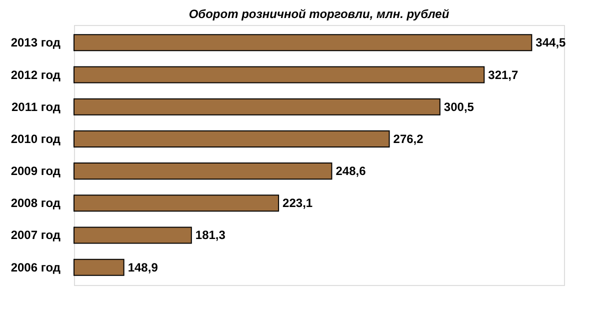 Image resolution: width=609 pixels, height=320 pixels. What do you see at coordinates (297, 203) in the screenshot?
I see `data-label: 223,1` at bounding box center [297, 203].